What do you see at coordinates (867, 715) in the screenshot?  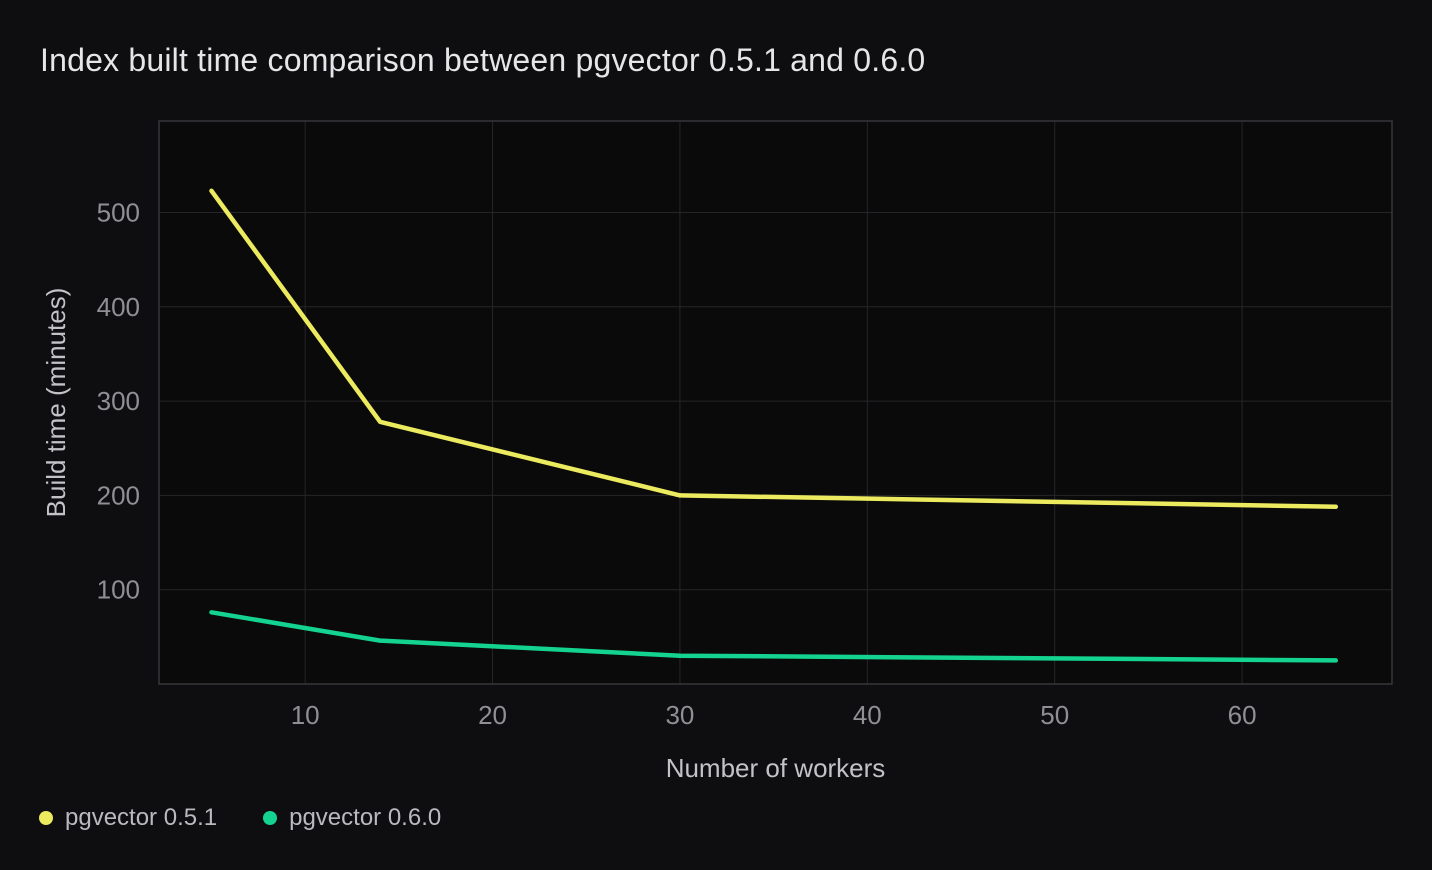 I see `x-tick-label: 40` at bounding box center [867, 715].